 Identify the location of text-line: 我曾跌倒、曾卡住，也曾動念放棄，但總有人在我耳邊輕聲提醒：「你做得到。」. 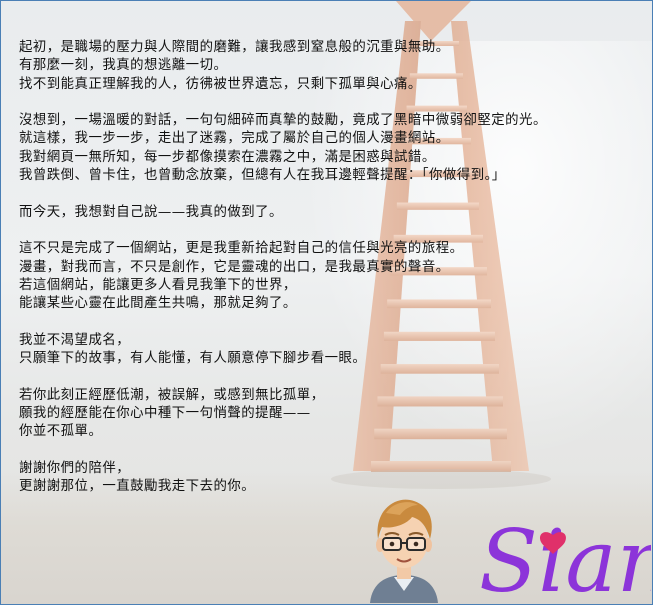
(262, 176).